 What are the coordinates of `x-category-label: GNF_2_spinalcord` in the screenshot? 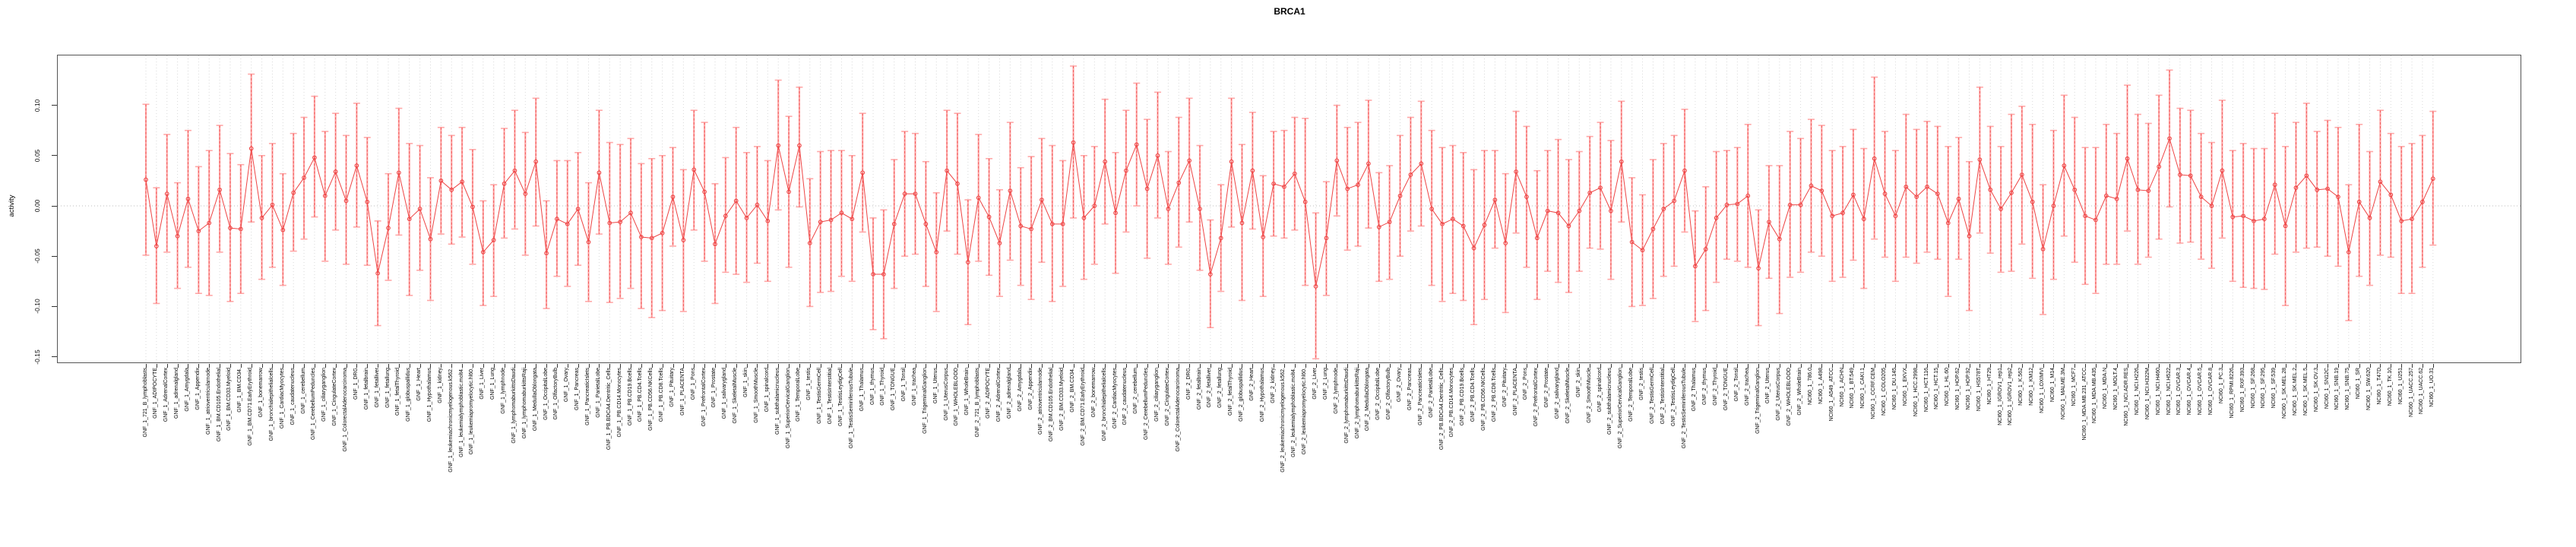 It's located at (1600, 390).